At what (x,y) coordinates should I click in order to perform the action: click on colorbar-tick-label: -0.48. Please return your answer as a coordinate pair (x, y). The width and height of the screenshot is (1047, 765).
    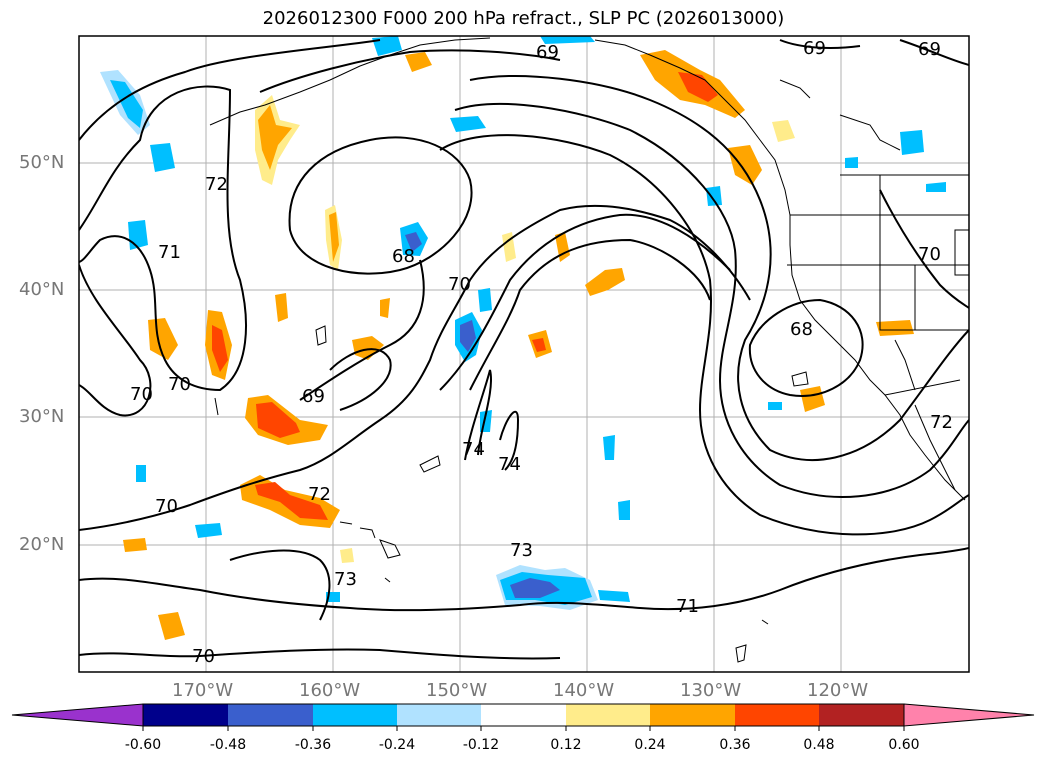
    Looking at the image, I should click on (228, 745).